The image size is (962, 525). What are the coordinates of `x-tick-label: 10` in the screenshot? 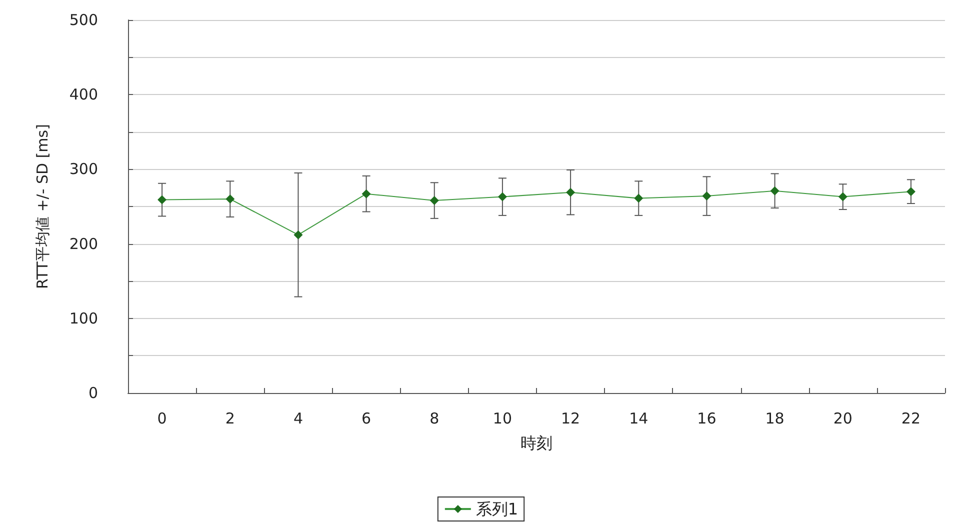 It's located at (502, 419).